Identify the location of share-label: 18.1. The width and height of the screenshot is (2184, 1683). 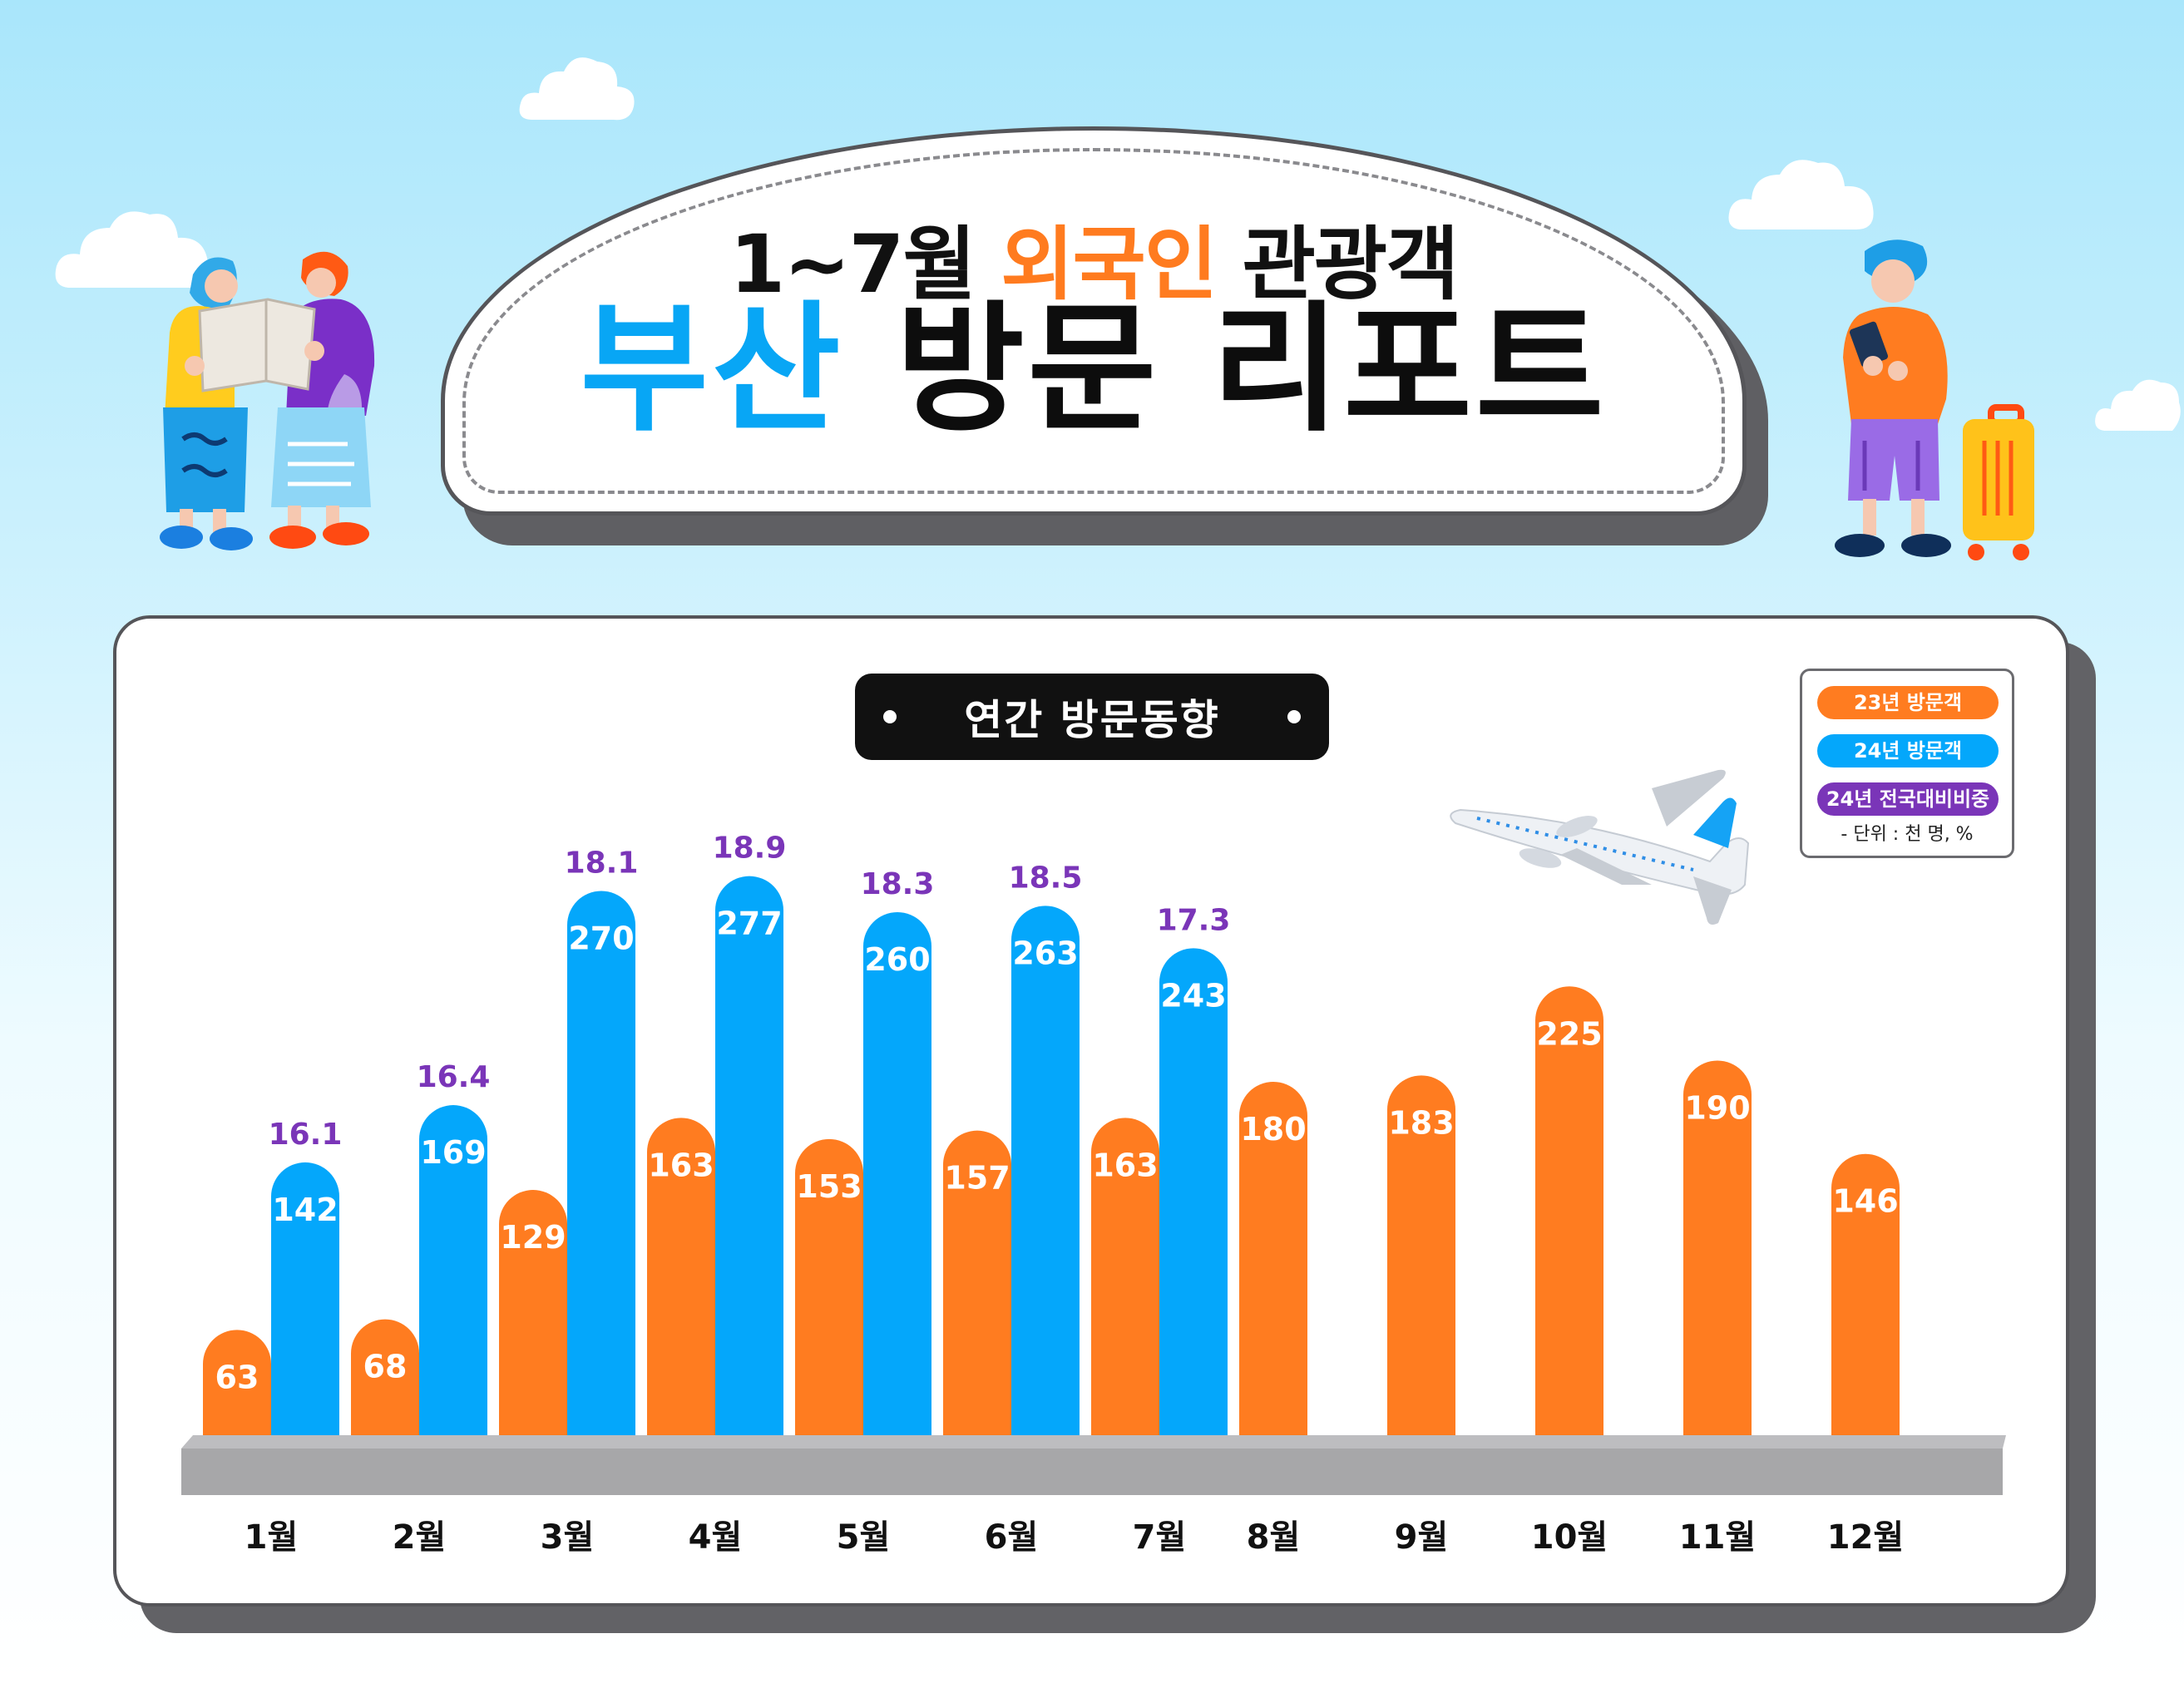
(602, 863).